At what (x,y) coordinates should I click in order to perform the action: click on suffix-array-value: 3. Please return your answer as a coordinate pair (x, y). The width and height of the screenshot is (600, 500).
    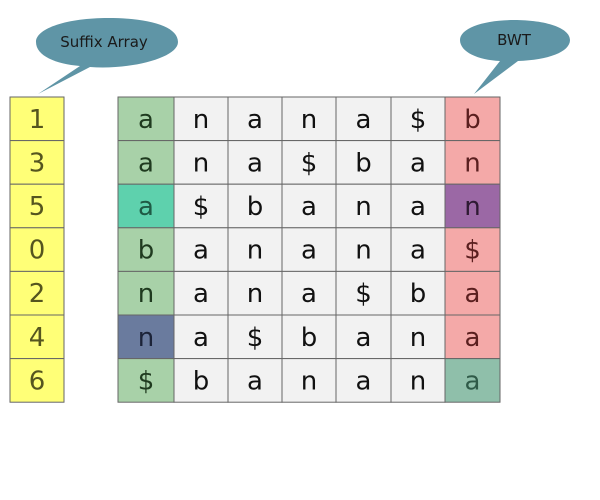
    Looking at the image, I should click on (37, 163).